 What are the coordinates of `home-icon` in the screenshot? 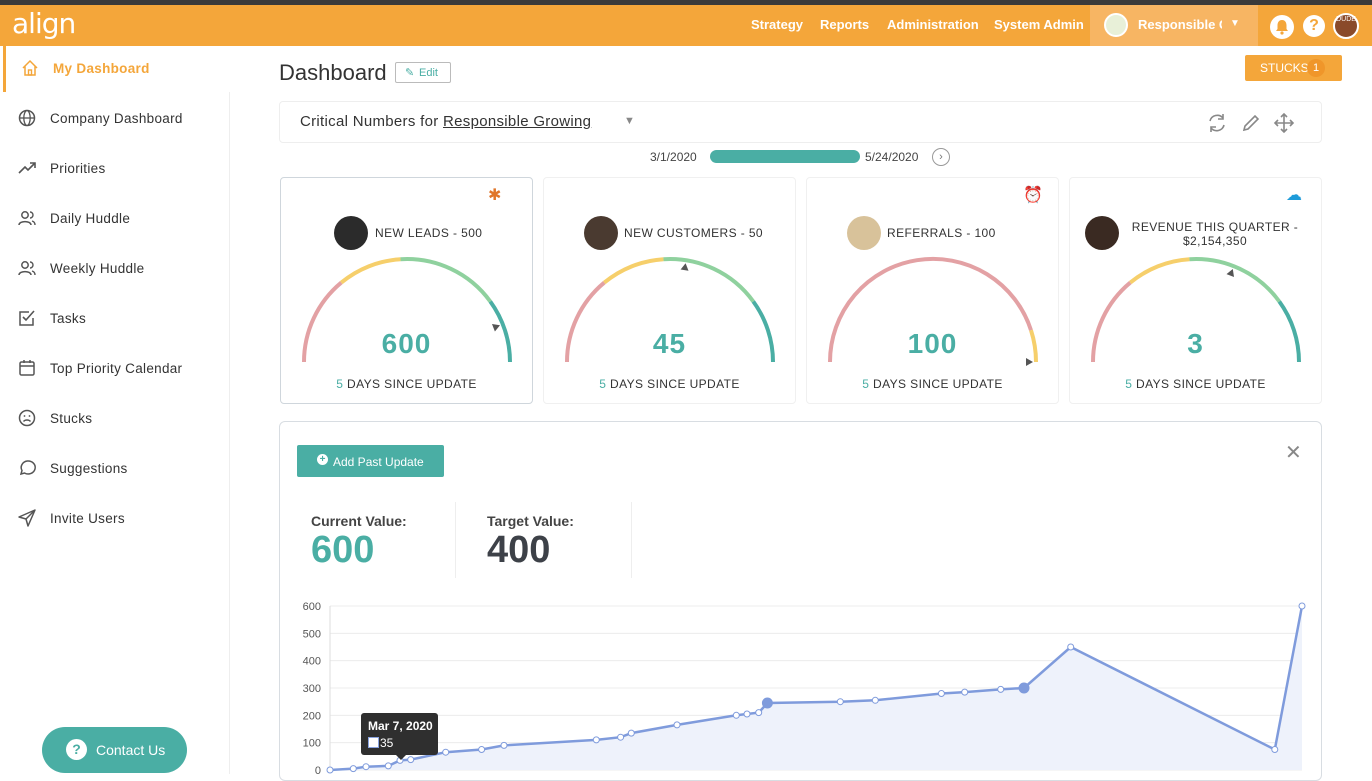 It's located at (30, 67).